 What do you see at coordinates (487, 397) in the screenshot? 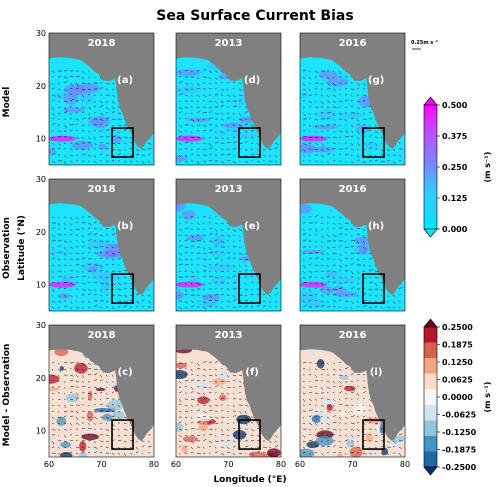
I see `colorbar-bottom-unit: (m s⁻¹)` at bounding box center [487, 397].